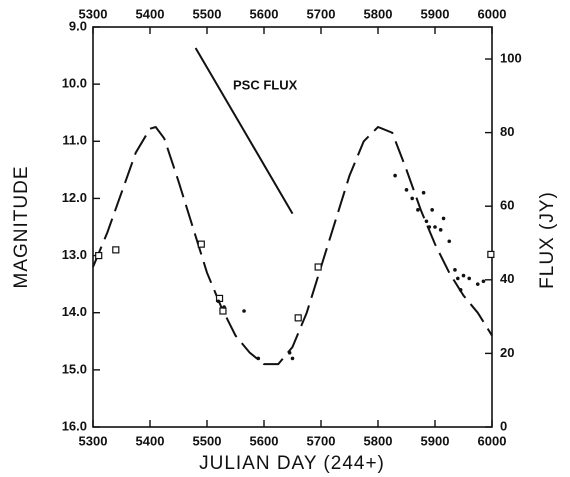 This screenshot has width=570, height=477. What do you see at coordinates (547, 240) in the screenshot?
I see `y2-axis-title: FLUX (JY)` at bounding box center [547, 240].